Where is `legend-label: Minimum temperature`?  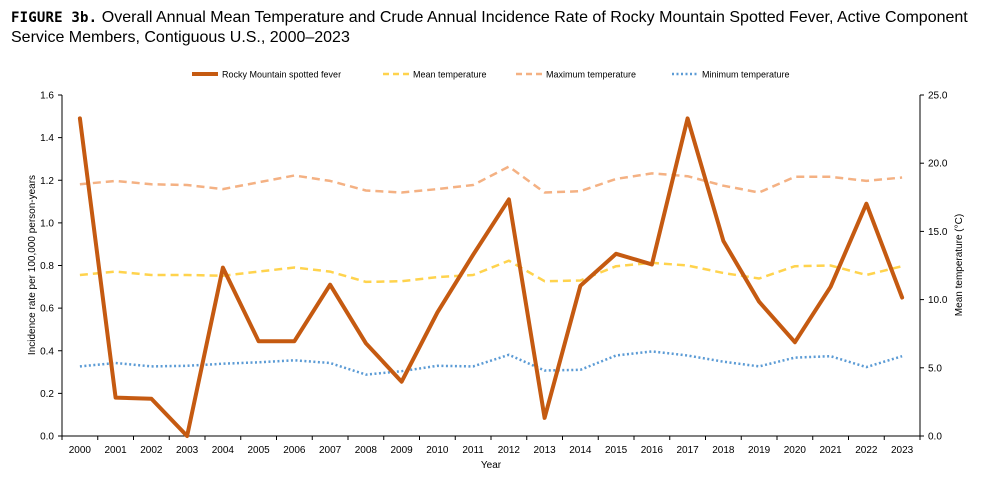 legend-label: Minimum temperature is located at coordinates (746, 75).